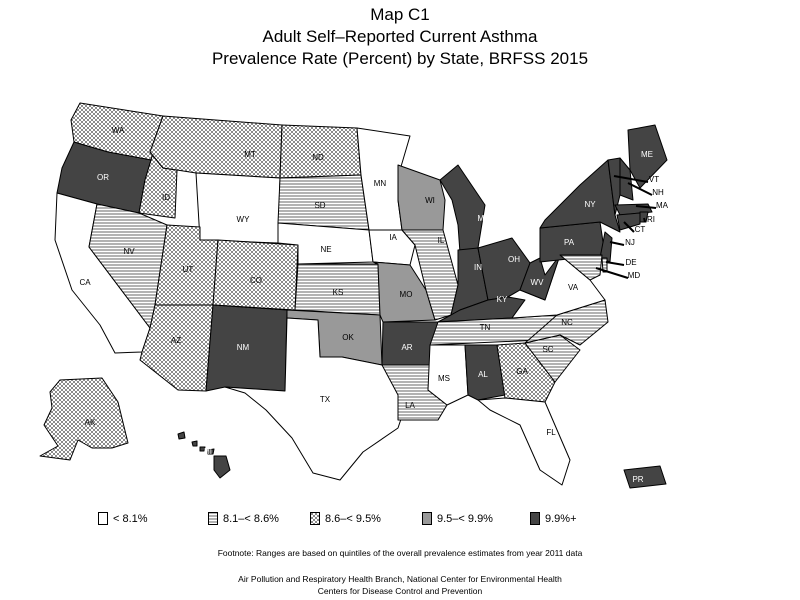 This screenshot has width=800, height=600. What do you see at coordinates (393, 237) in the screenshot?
I see `state-label-ia: IA` at bounding box center [393, 237].